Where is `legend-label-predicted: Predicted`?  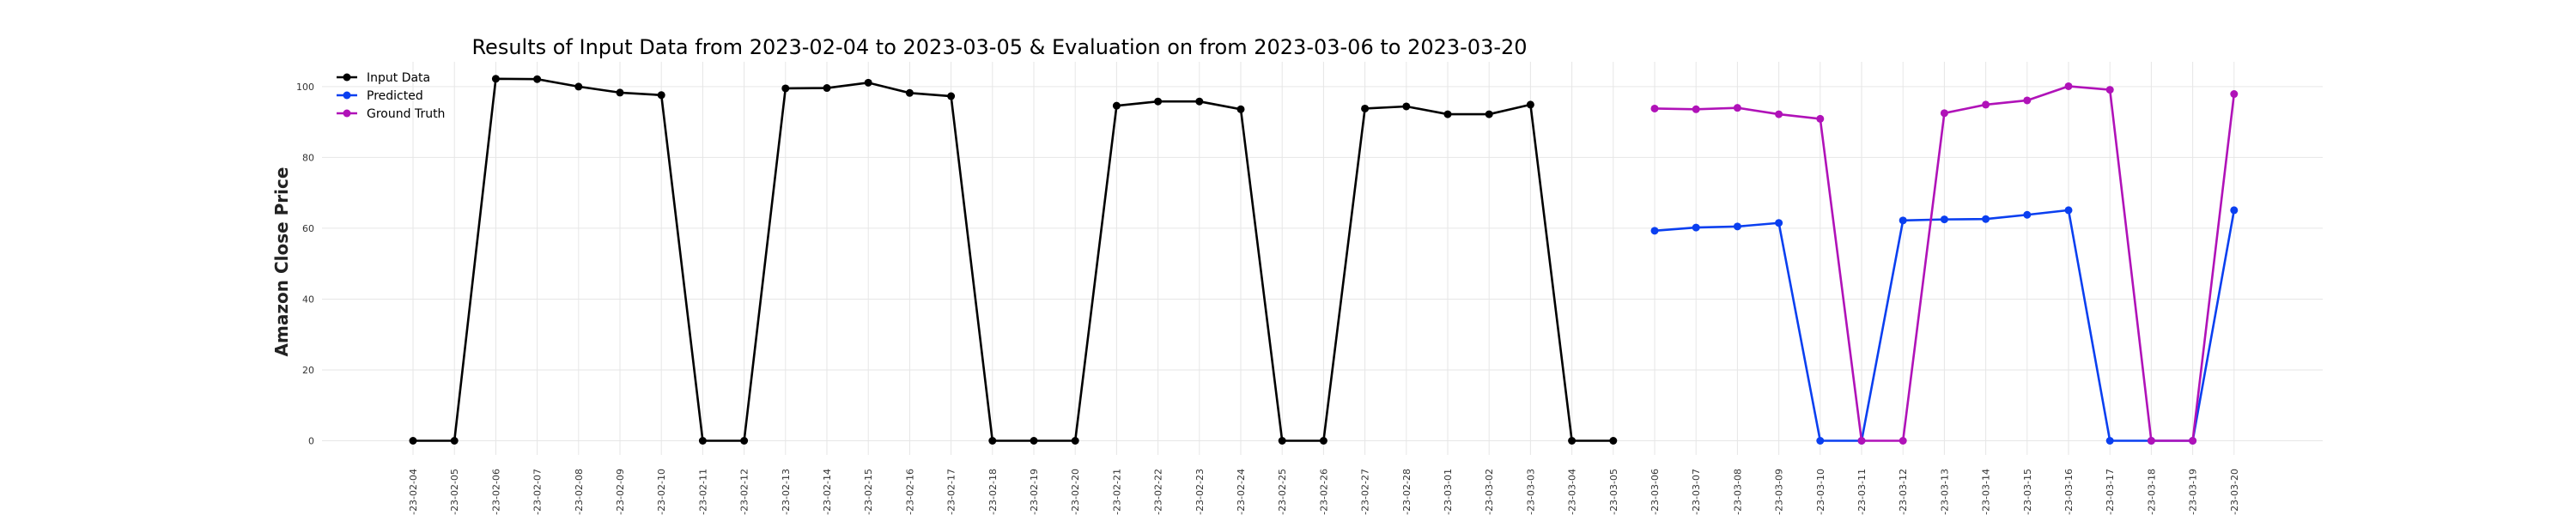
legend-label-predicted: Predicted is located at coordinates (395, 96).